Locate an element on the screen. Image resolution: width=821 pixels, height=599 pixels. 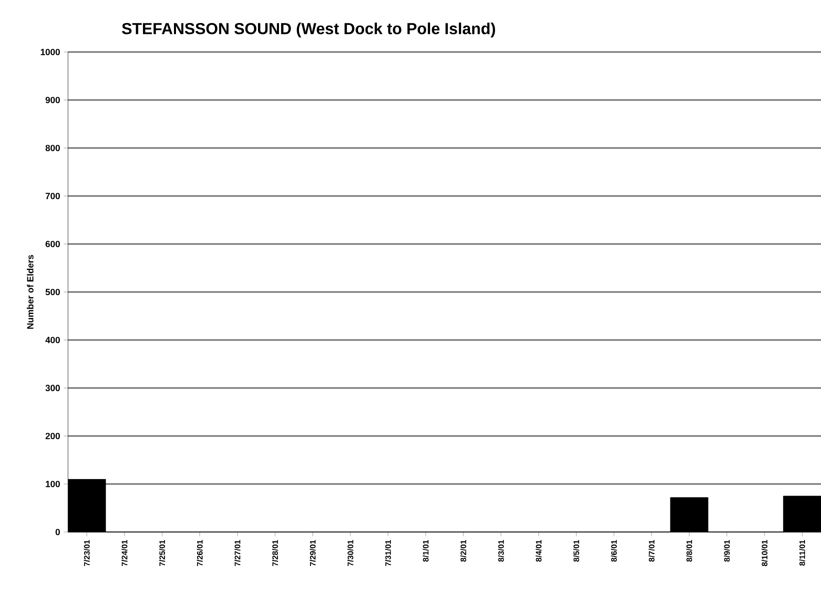
chart-title: STEFANSSON SOUND (West Dock to Pole Island) is located at coordinates (309, 30).